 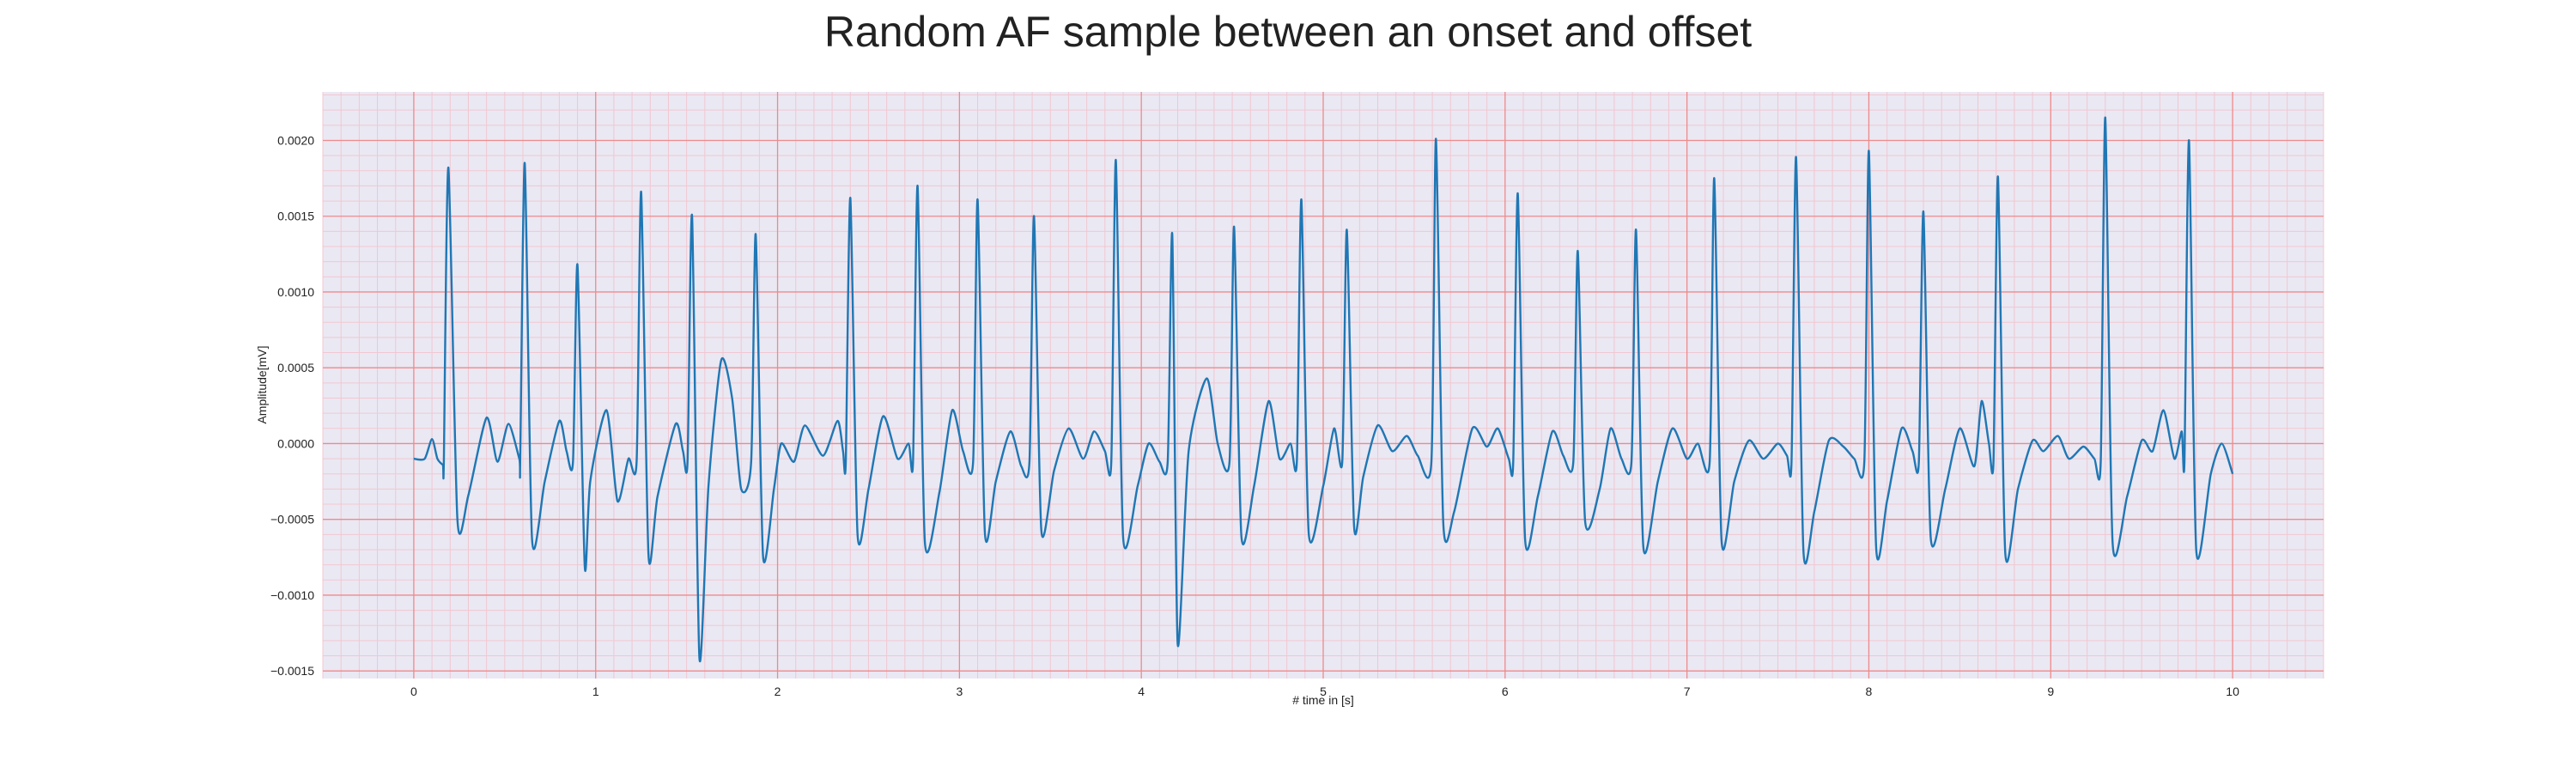 What do you see at coordinates (295, 140) in the screenshot?
I see `y-tick-label: 0.0020` at bounding box center [295, 140].